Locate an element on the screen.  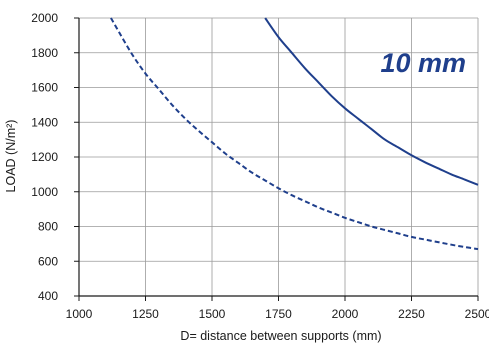
x-tick-label: 2250 is located at coordinates (411, 314).